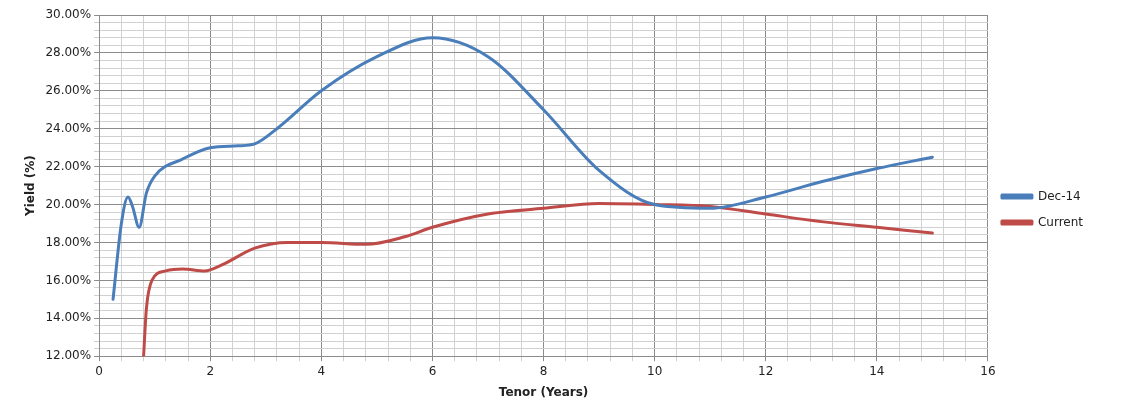 This screenshot has height=414, width=1133. What do you see at coordinates (68, 241) in the screenshot?
I see `y-tick-label: 18.00%` at bounding box center [68, 241].